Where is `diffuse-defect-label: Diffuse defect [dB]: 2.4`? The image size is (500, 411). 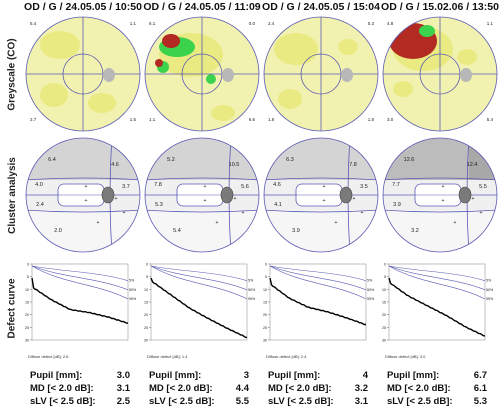 diffuse-defect-label: Diffuse defect [dB]: 2.4 is located at coordinates (286, 356).